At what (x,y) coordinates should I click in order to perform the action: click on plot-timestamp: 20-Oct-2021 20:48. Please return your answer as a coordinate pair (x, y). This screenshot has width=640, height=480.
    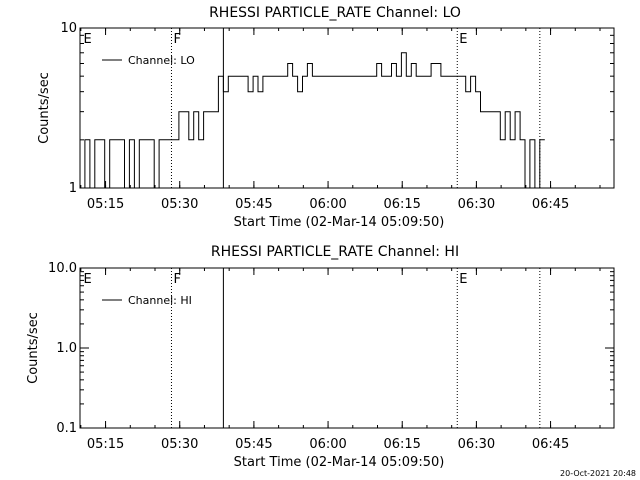
    Looking at the image, I should click on (598, 473).